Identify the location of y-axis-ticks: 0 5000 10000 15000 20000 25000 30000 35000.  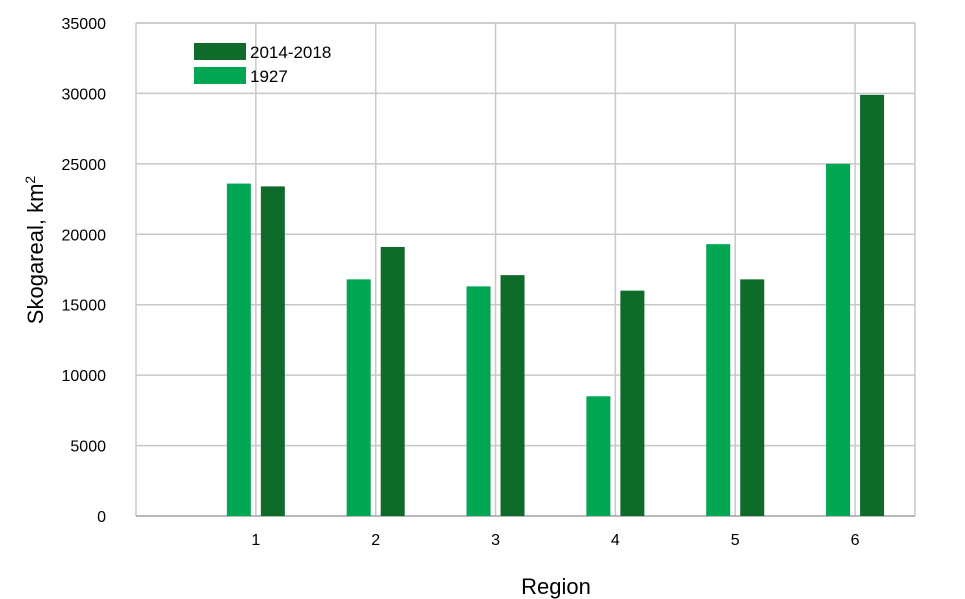
(84, 271).